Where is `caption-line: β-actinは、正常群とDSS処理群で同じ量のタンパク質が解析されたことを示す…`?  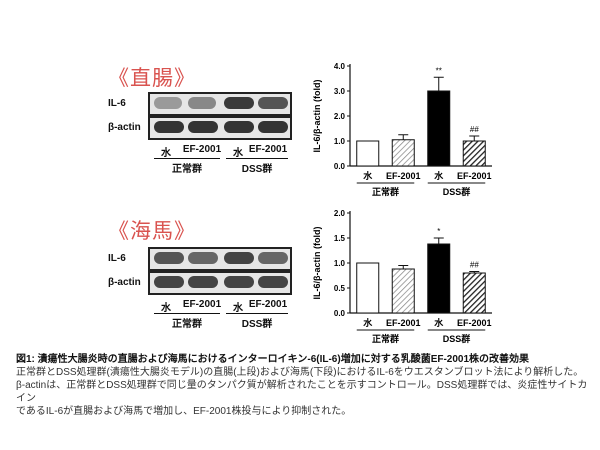
caption-line: β-actinは、正常群とDSS処理群で同じ量のタンパク質が解析されたことを示す… is located at coordinates (302, 392).